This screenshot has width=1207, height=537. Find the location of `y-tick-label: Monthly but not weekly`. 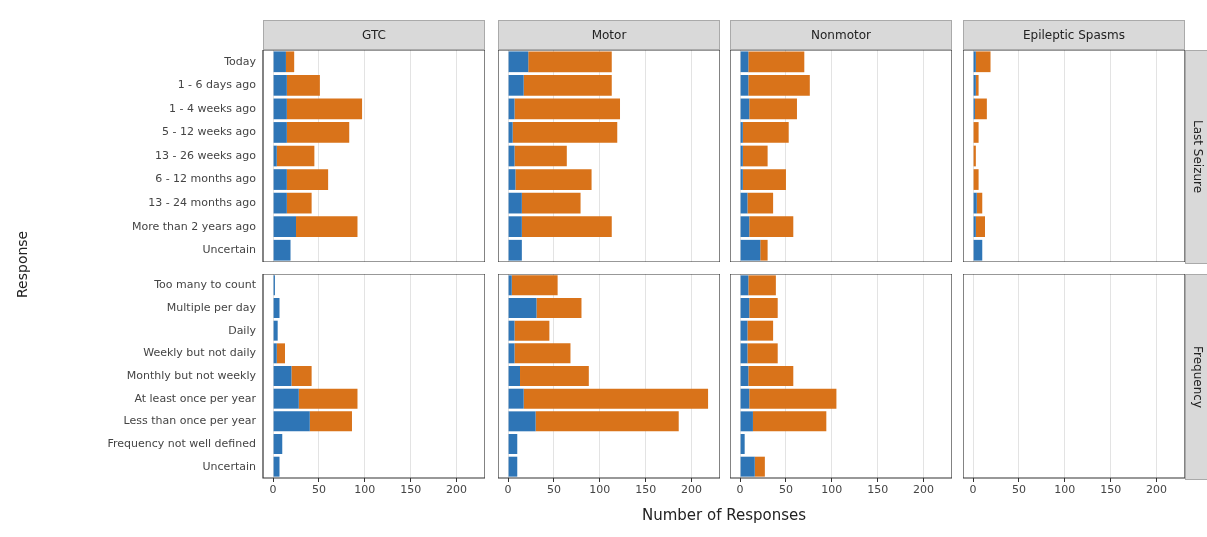

y-tick-label: Monthly but not weekly is located at coordinates (191, 375).